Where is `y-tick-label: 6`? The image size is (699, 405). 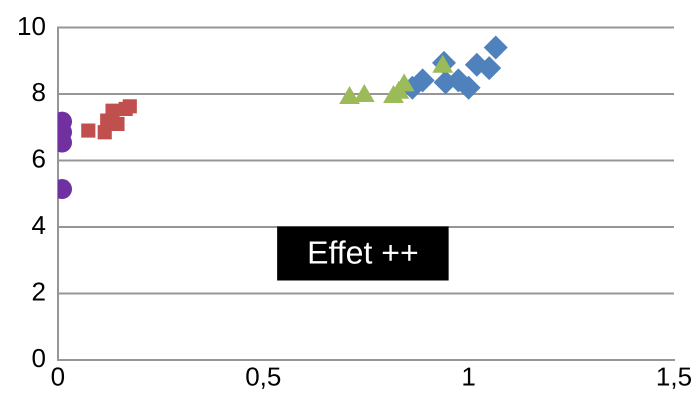
y-tick-label: 6 is located at coordinates (38, 159).